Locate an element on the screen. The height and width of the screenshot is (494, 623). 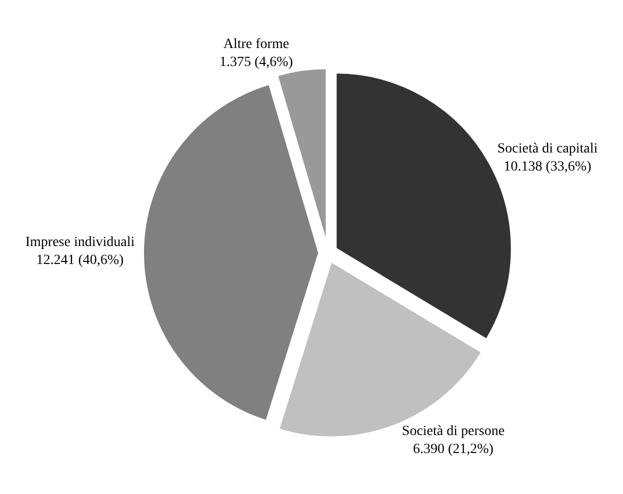
slice-label: Altre forme is located at coordinates (256, 44).